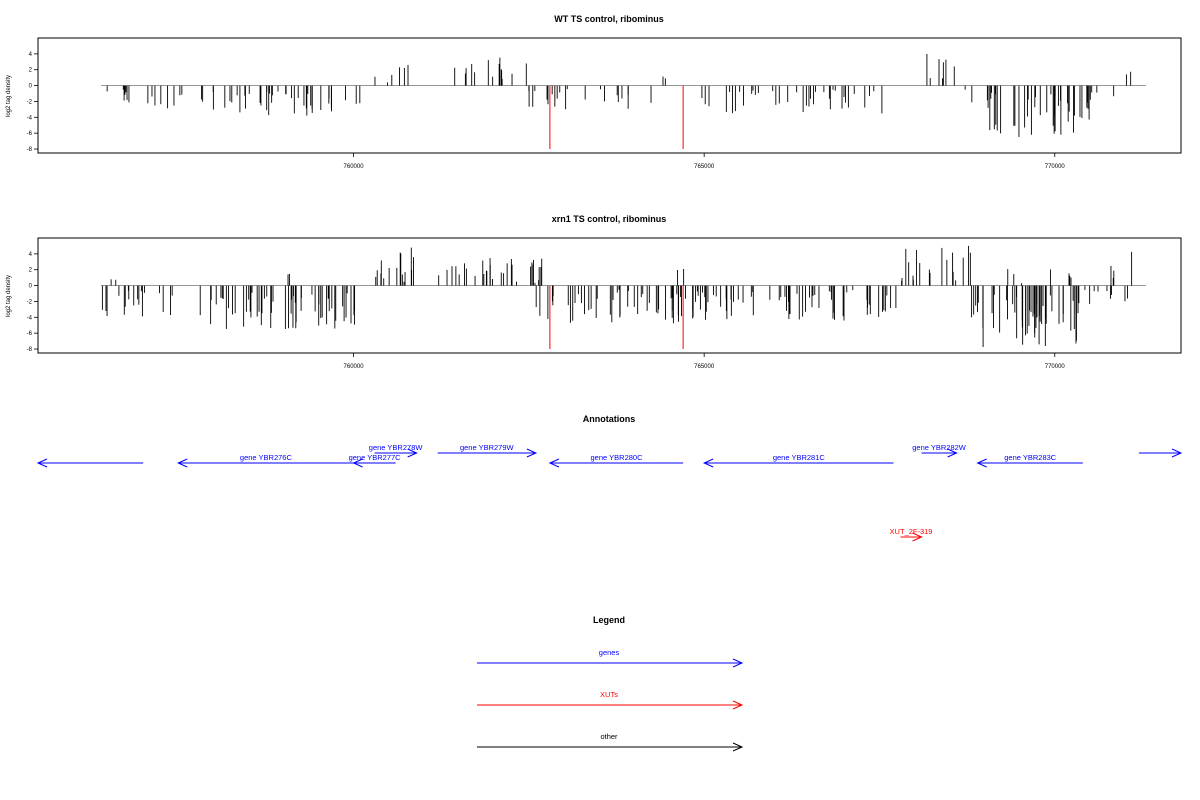 Image resolution: width=1200 pixels, height=800 pixels. I want to click on wt-y-tick-label: 0, so click(31, 87).